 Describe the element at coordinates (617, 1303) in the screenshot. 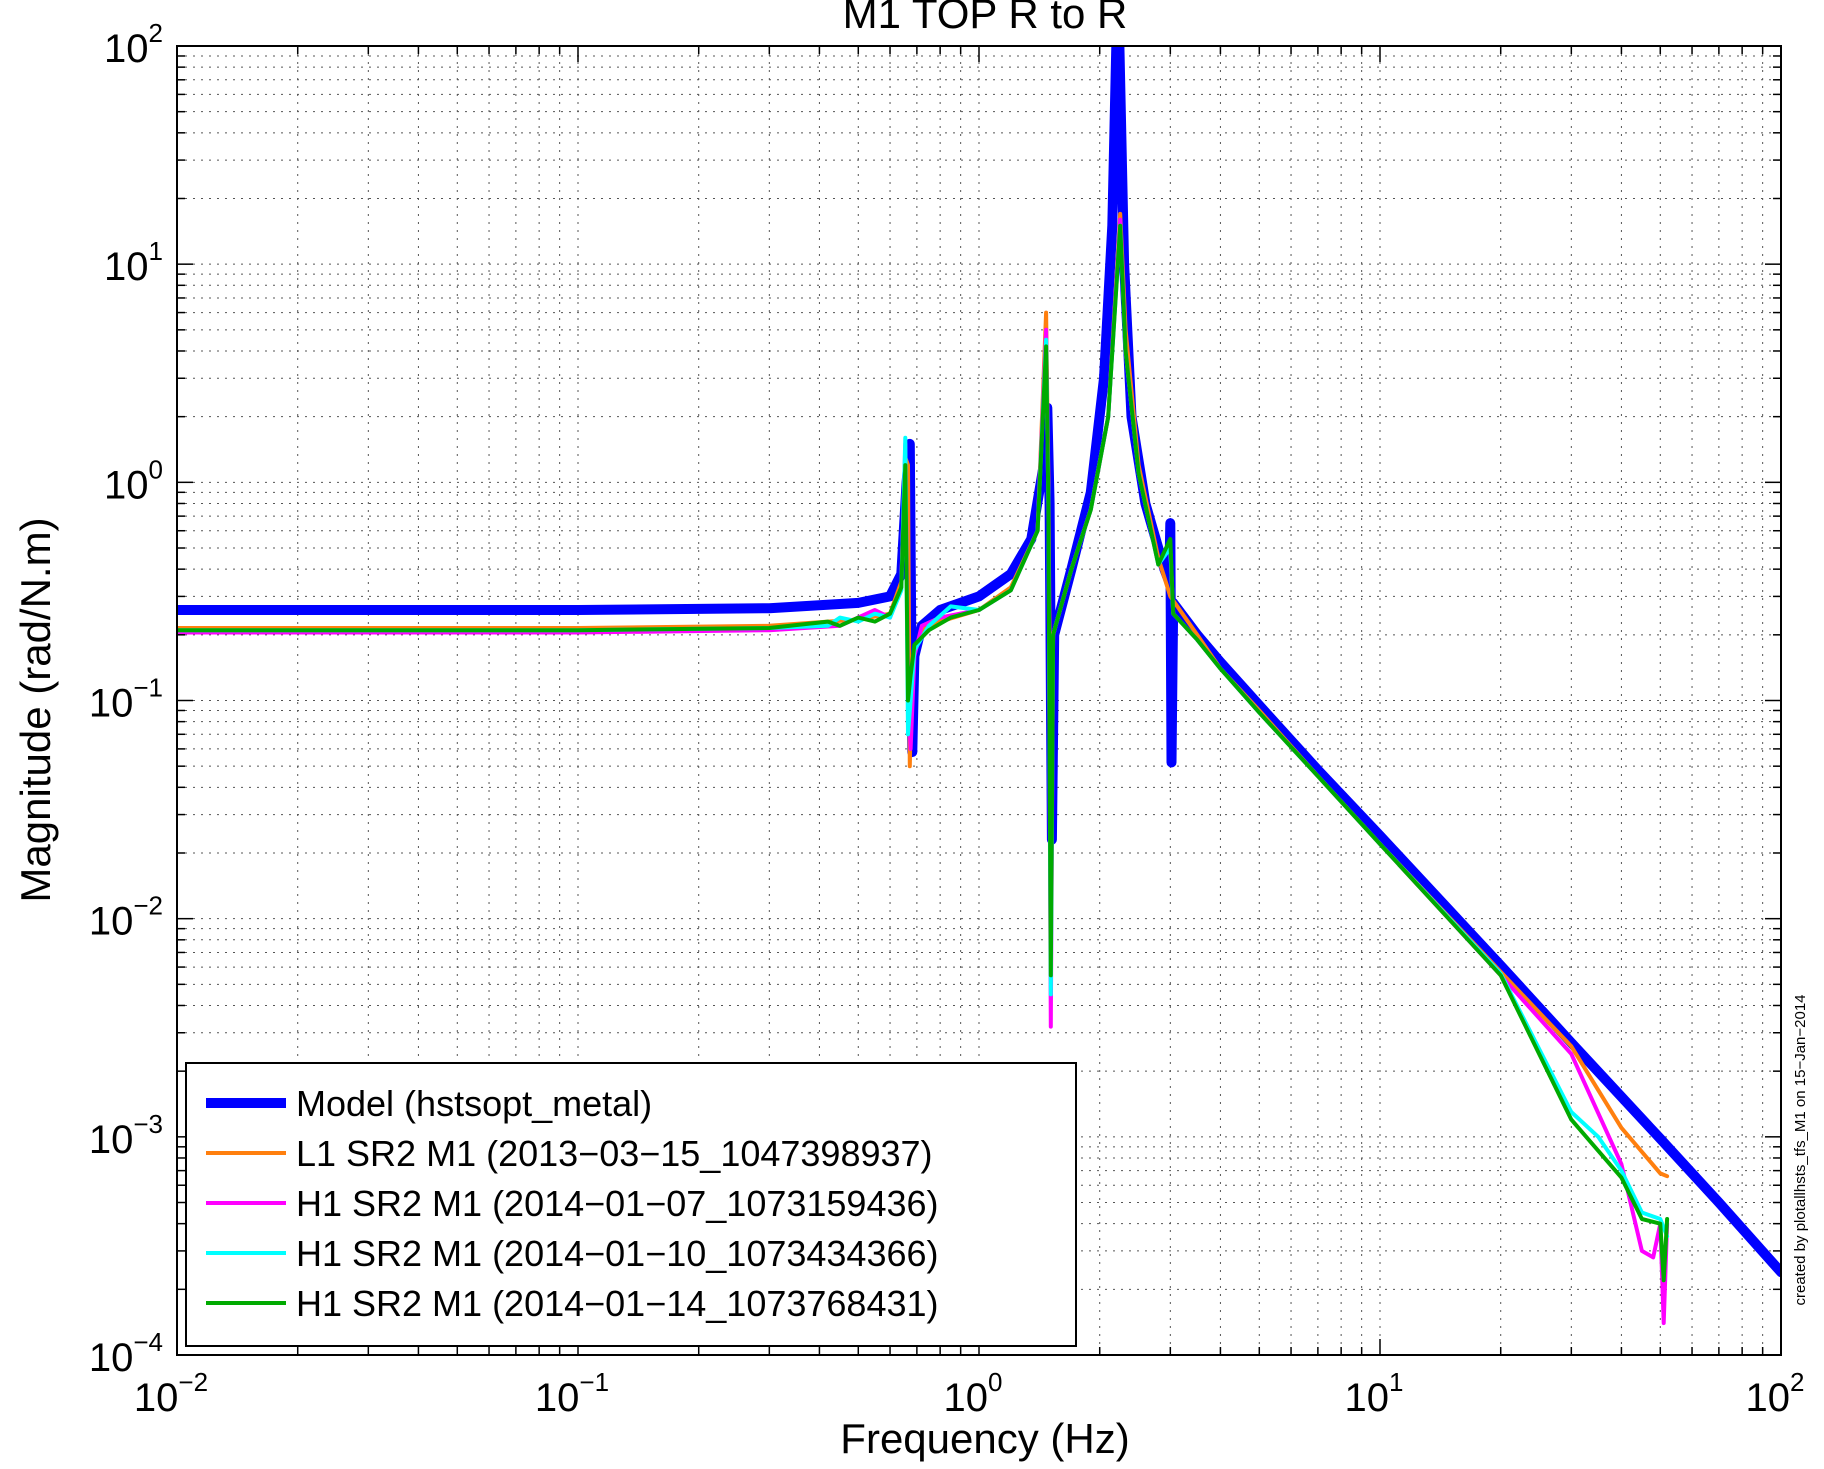

I see `legend-entry: H1 SR2 M1 (2014−01−14_1073768431)` at that location.